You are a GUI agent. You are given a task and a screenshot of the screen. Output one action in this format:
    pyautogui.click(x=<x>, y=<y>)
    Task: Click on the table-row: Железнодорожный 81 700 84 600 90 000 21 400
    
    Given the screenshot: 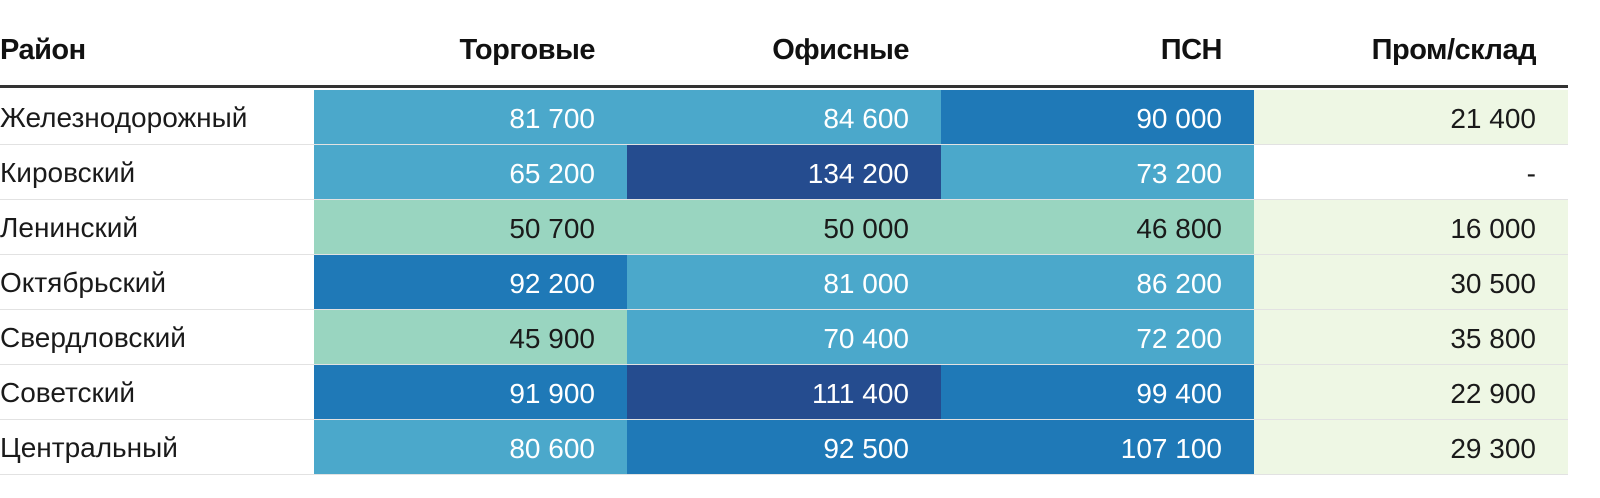 What is the action you would take?
    pyautogui.click(x=784, y=117)
    